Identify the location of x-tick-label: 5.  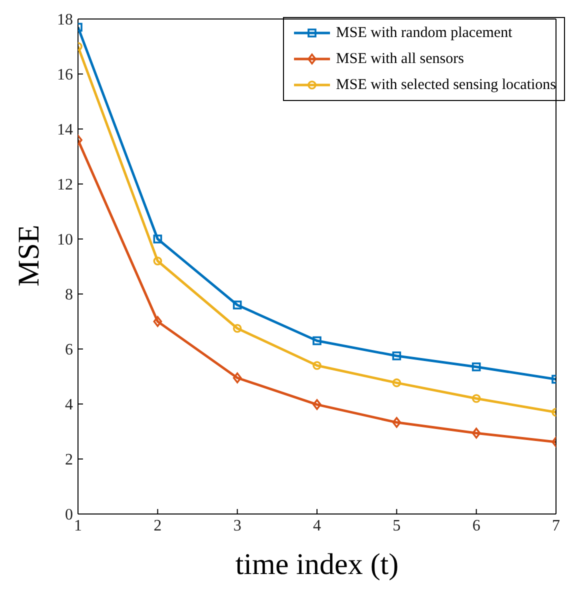
(396, 525).